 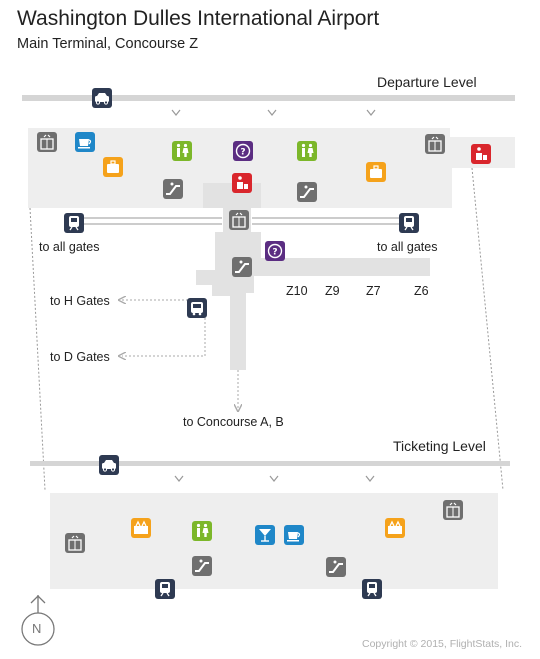 I want to click on departure-road, so click(x=268, y=98).